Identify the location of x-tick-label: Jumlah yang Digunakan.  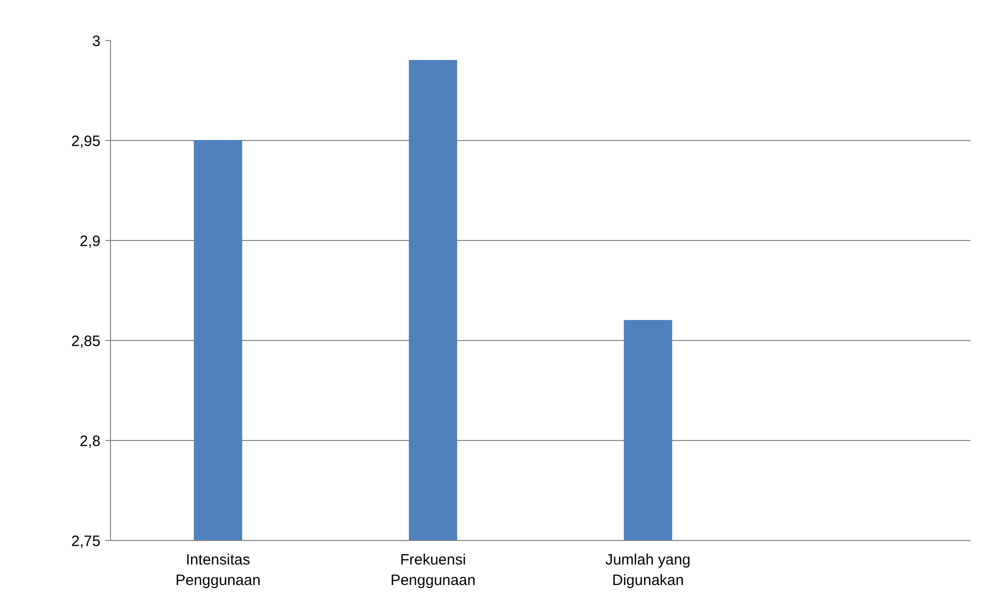
(648, 570).